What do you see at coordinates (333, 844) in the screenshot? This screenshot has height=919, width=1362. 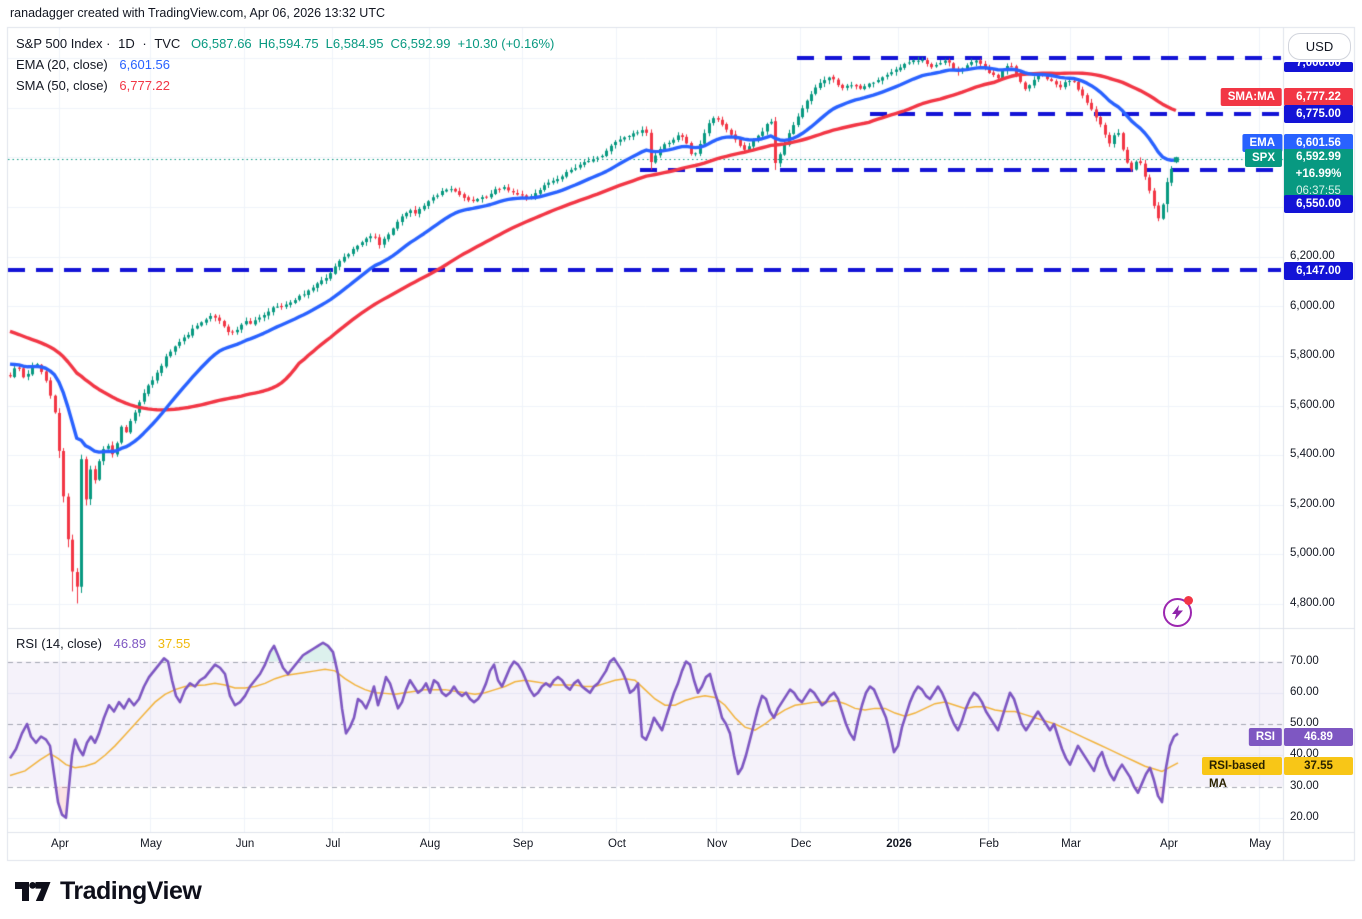 I see `time-axis-label: Jul` at bounding box center [333, 844].